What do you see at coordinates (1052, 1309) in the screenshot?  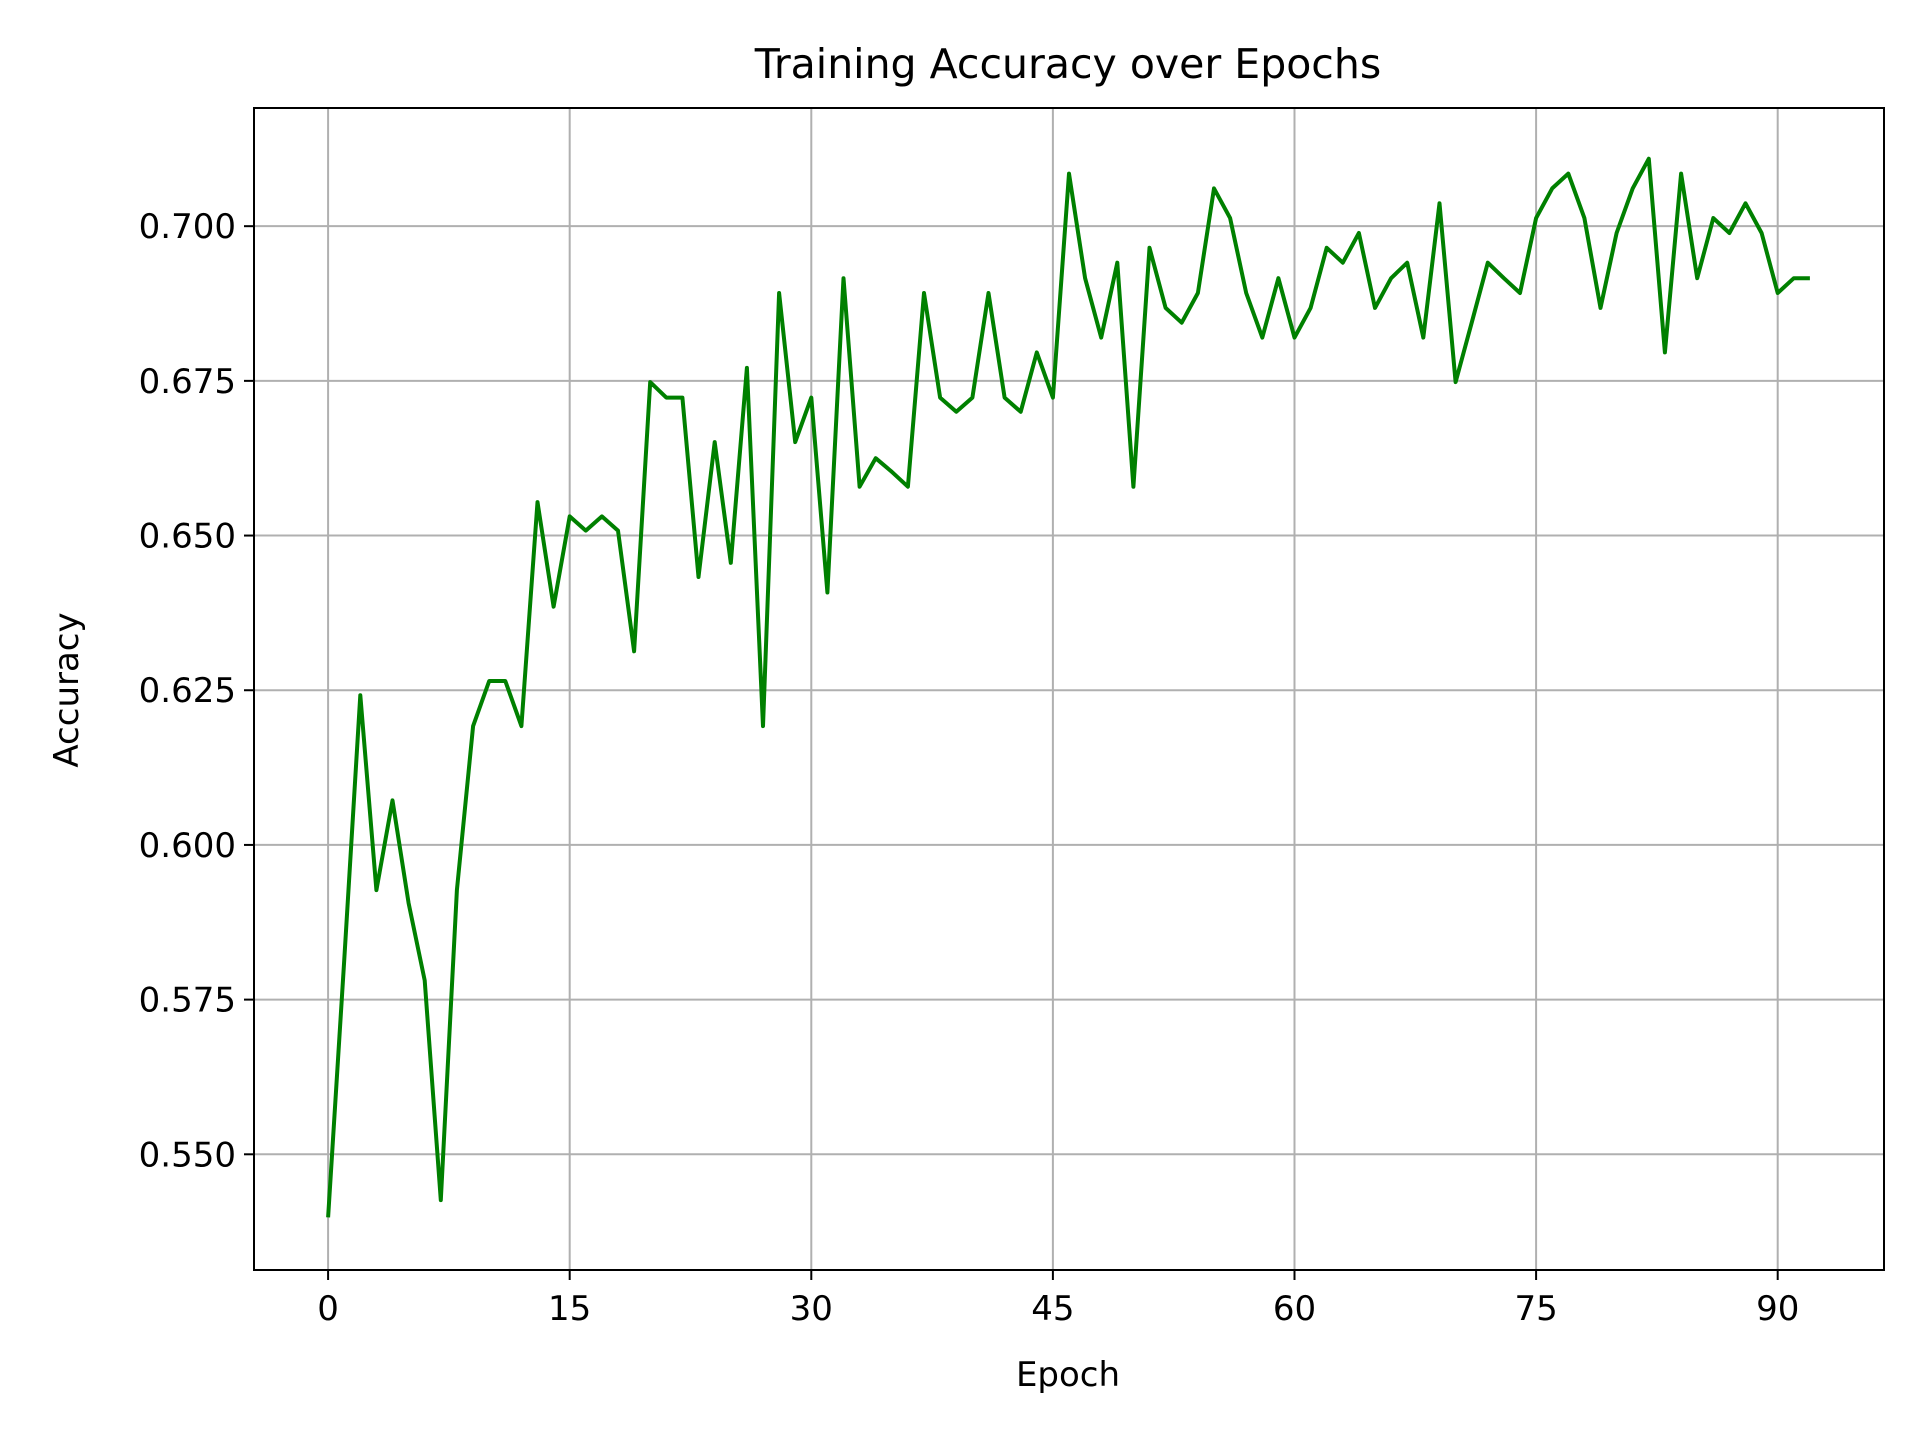 I see `x-tick-label: 45` at bounding box center [1052, 1309].